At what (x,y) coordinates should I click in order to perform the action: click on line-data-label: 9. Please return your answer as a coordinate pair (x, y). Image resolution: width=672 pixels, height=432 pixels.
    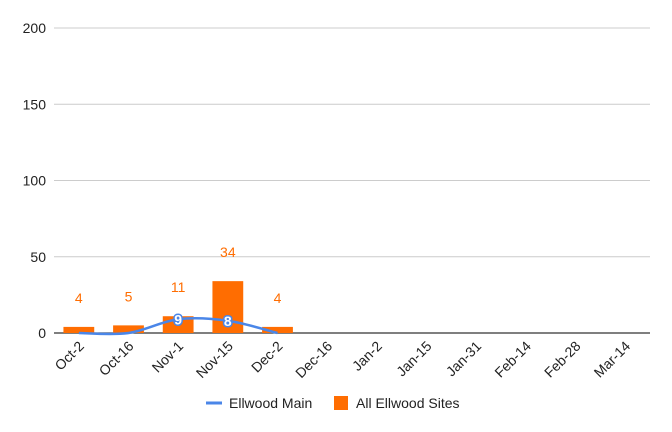
    Looking at the image, I should click on (178, 319).